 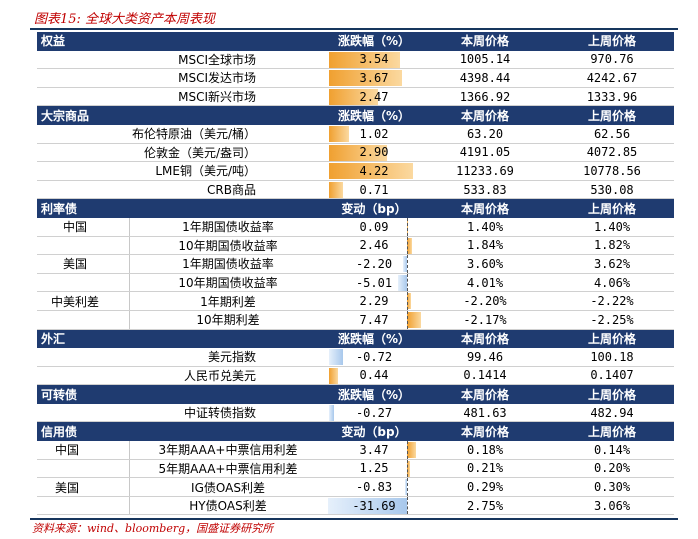 What do you see at coordinates (612, 282) in the screenshot?
I see `previous-price: 4.06%` at bounding box center [612, 282].